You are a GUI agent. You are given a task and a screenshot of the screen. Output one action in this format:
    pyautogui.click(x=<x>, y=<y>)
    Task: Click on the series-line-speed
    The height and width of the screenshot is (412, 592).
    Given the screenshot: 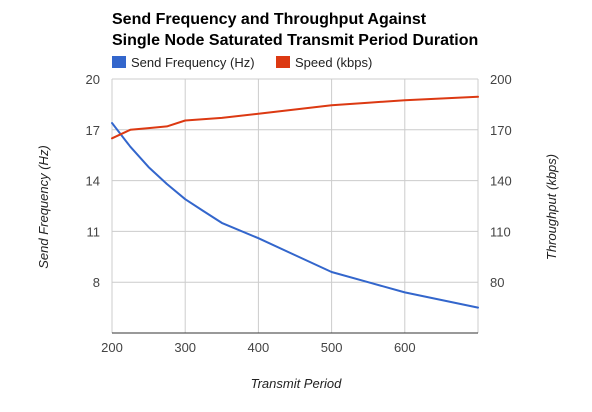 What is the action you would take?
    pyautogui.click(x=295, y=117)
    